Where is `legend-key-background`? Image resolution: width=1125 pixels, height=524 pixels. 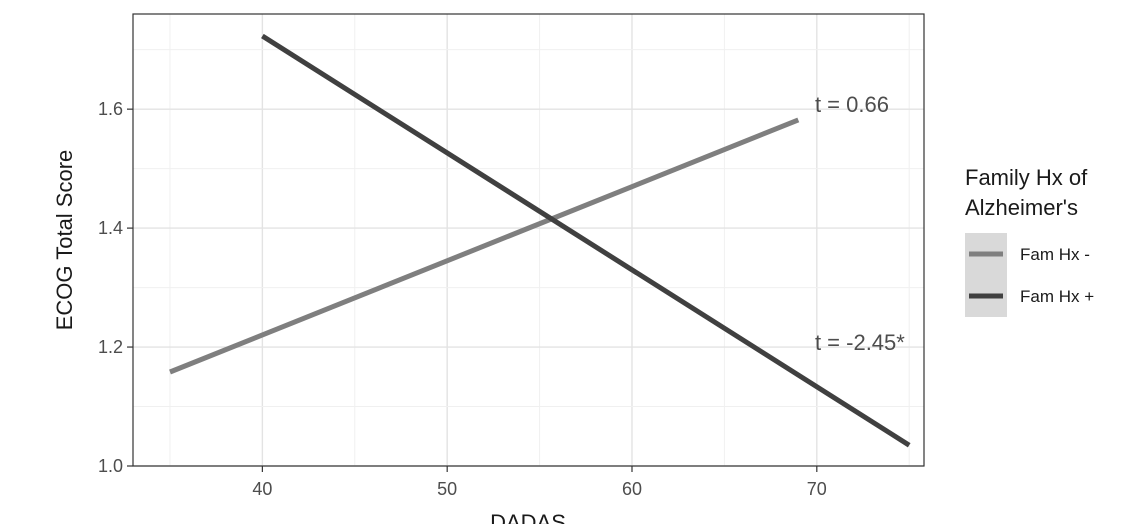 legend-key-background is located at coordinates (986, 275).